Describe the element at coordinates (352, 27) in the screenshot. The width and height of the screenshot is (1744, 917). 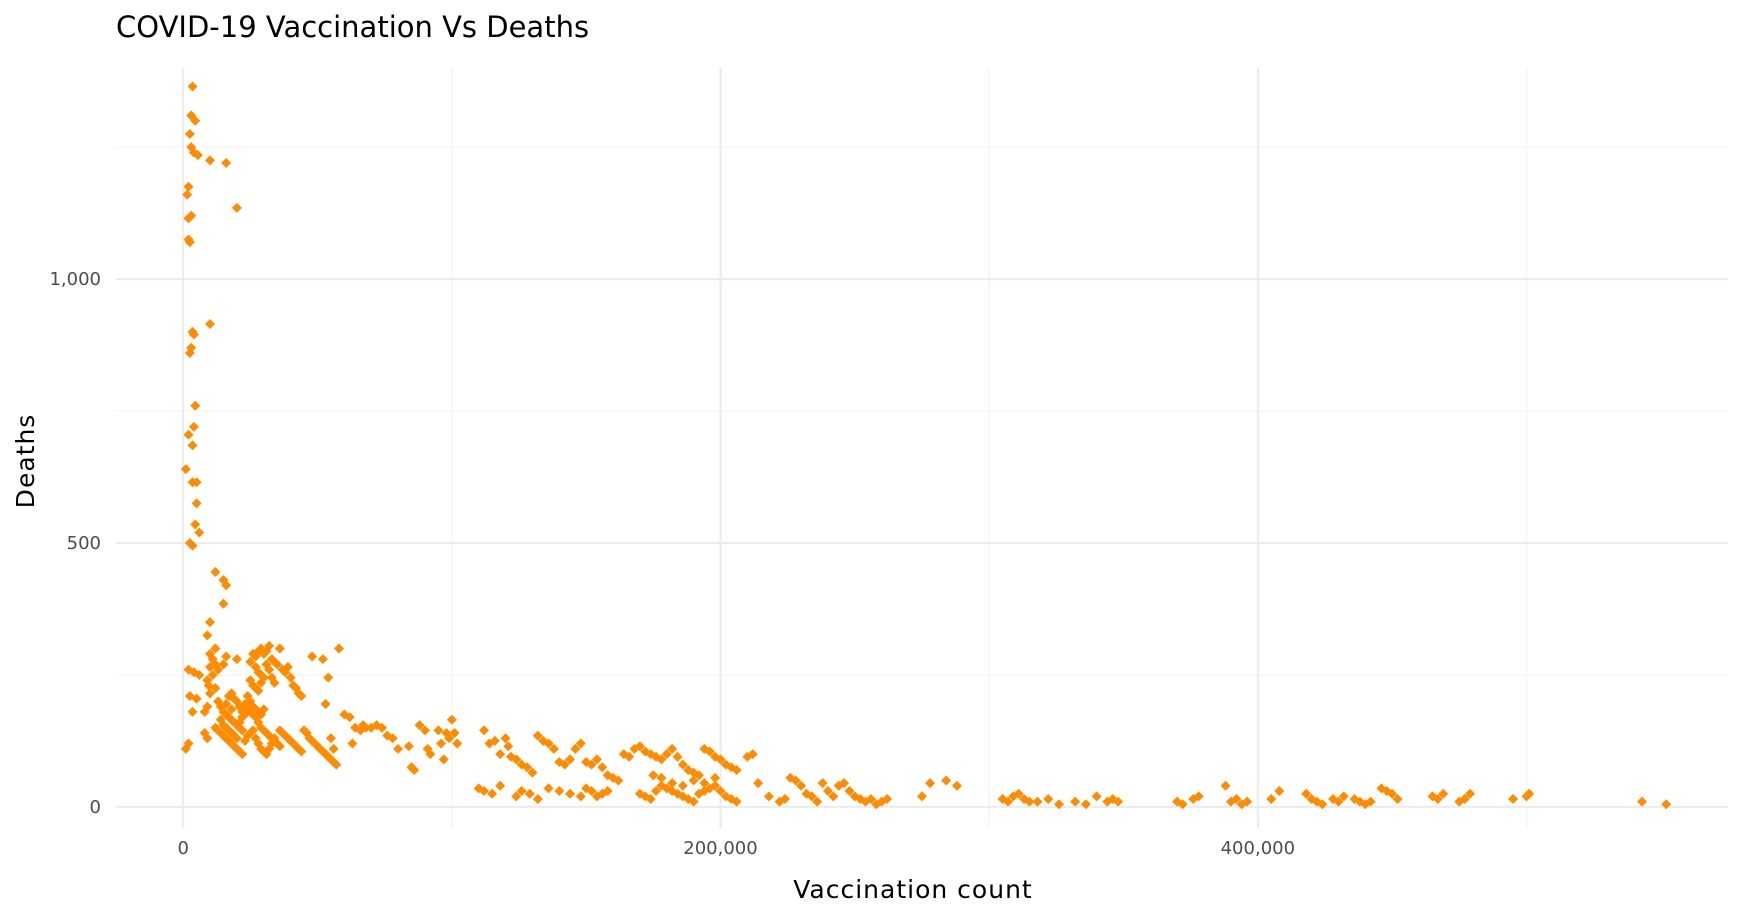
I see `chart-title: COVID-19 Vaccination Vs Deaths` at that location.